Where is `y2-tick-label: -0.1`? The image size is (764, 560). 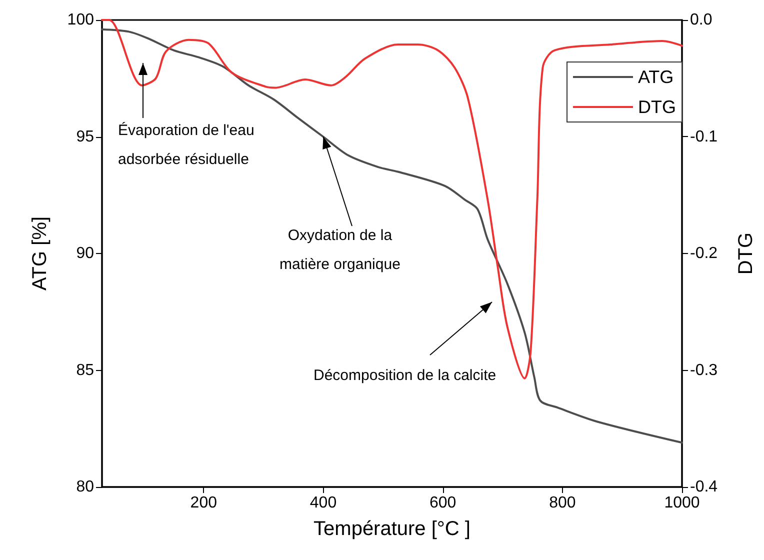
y2-tick-label: -0.1 is located at coordinates (704, 137).